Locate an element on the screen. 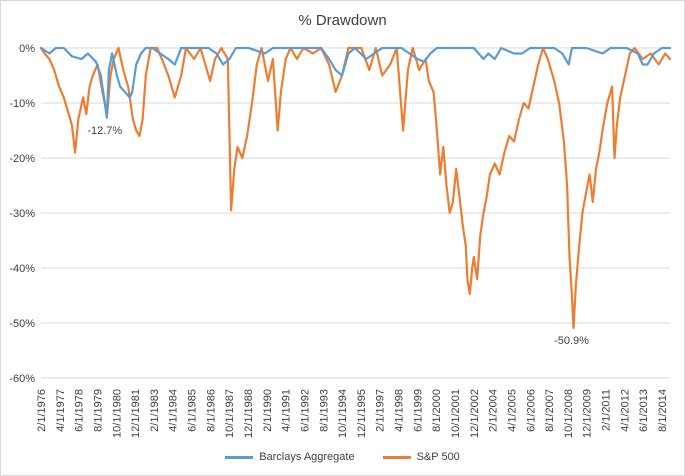 This screenshot has height=476, width=685. y-tick-label: -20% is located at coordinates (22, 159).